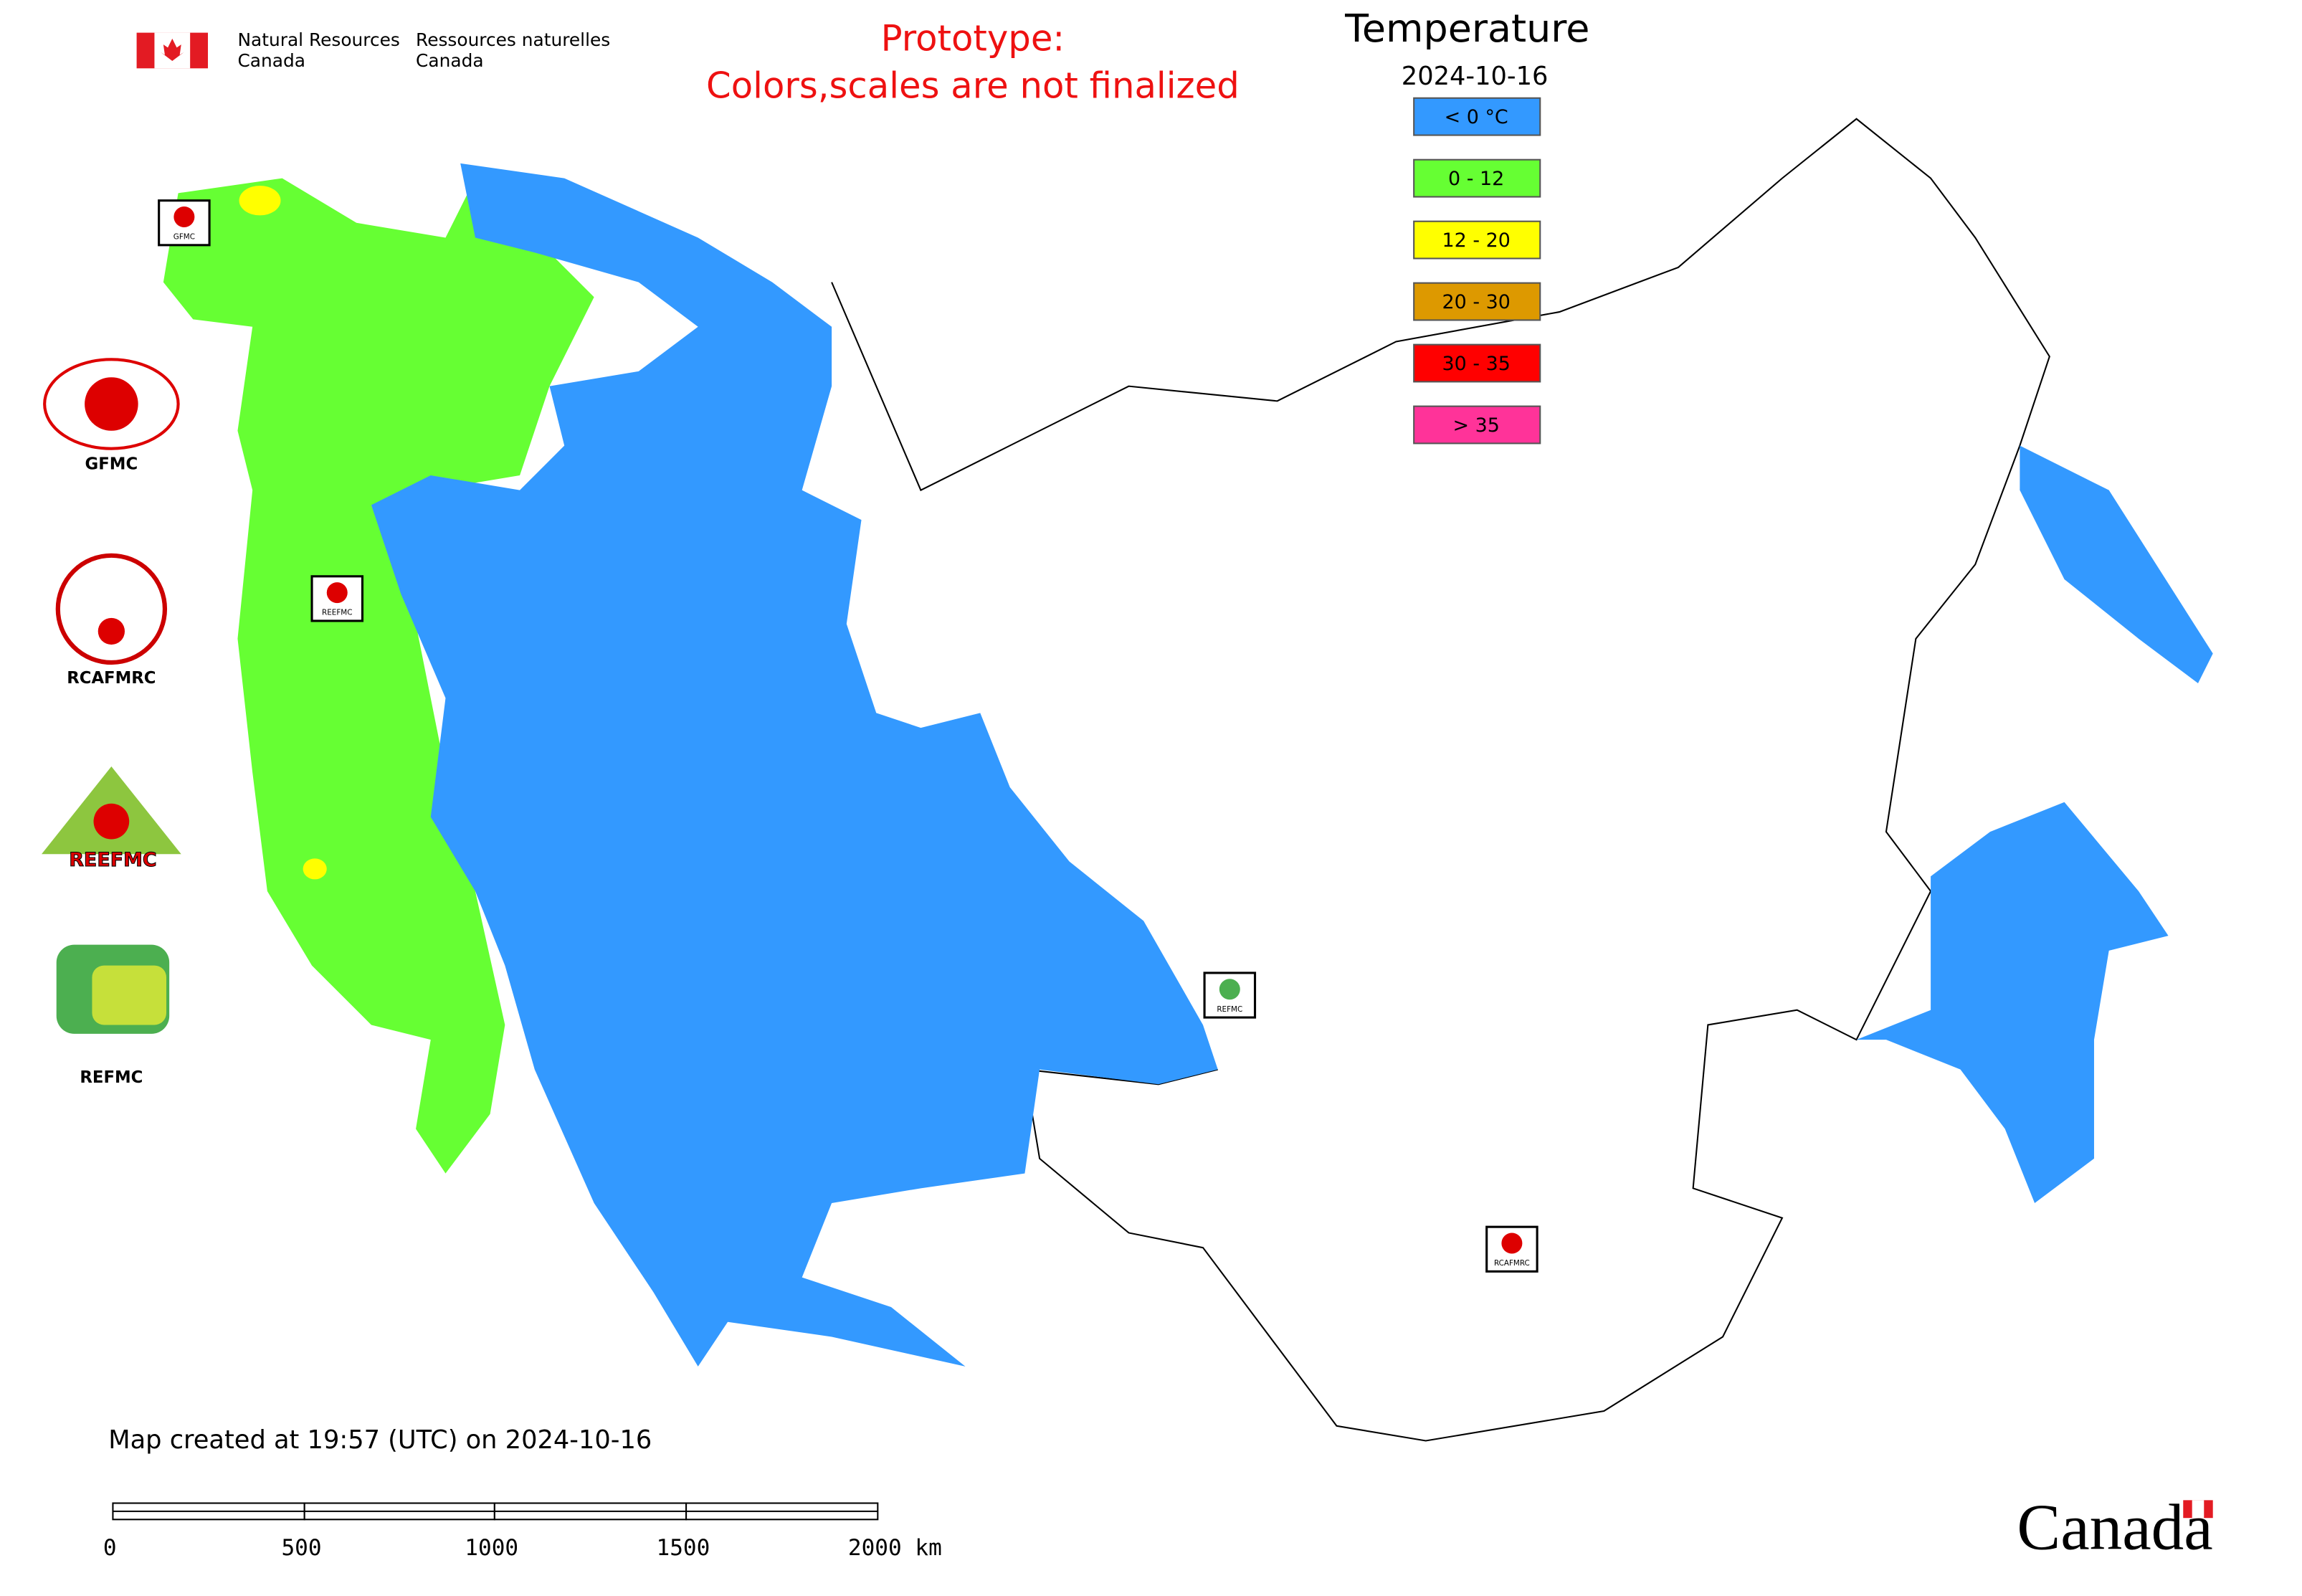  I want to click on legend-label: 20 - 30, so click(1477, 302).